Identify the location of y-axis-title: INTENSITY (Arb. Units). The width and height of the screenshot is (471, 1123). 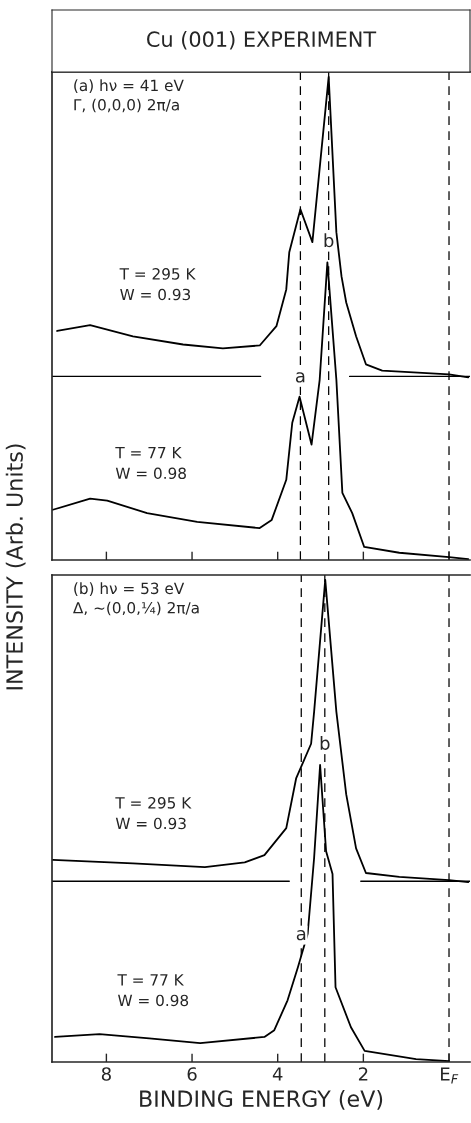
(15, 567).